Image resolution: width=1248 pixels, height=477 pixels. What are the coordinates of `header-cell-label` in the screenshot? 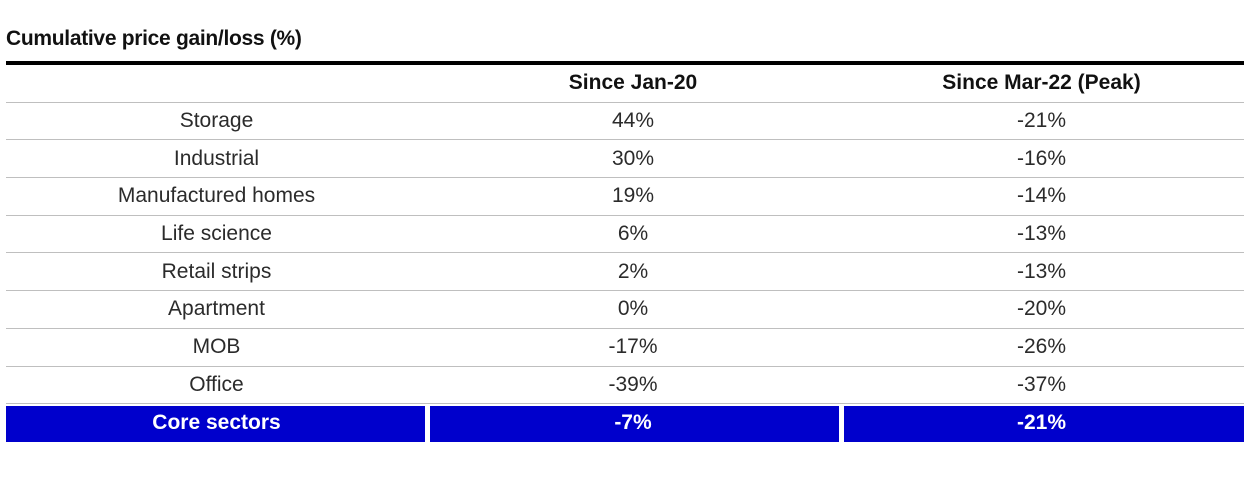 It's located at (216, 83).